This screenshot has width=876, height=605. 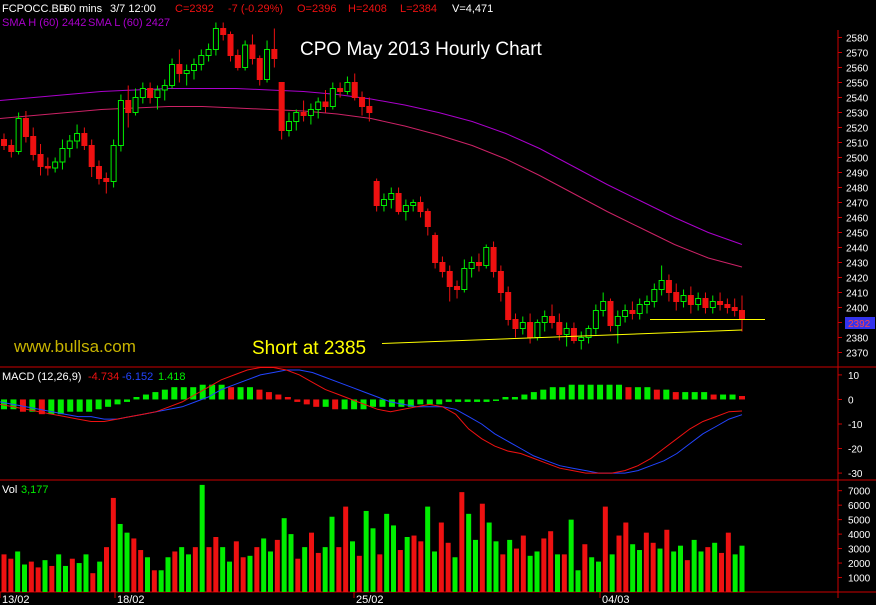 What do you see at coordinates (855, 474) in the screenshot?
I see `macd-tick-label: -30` at bounding box center [855, 474].